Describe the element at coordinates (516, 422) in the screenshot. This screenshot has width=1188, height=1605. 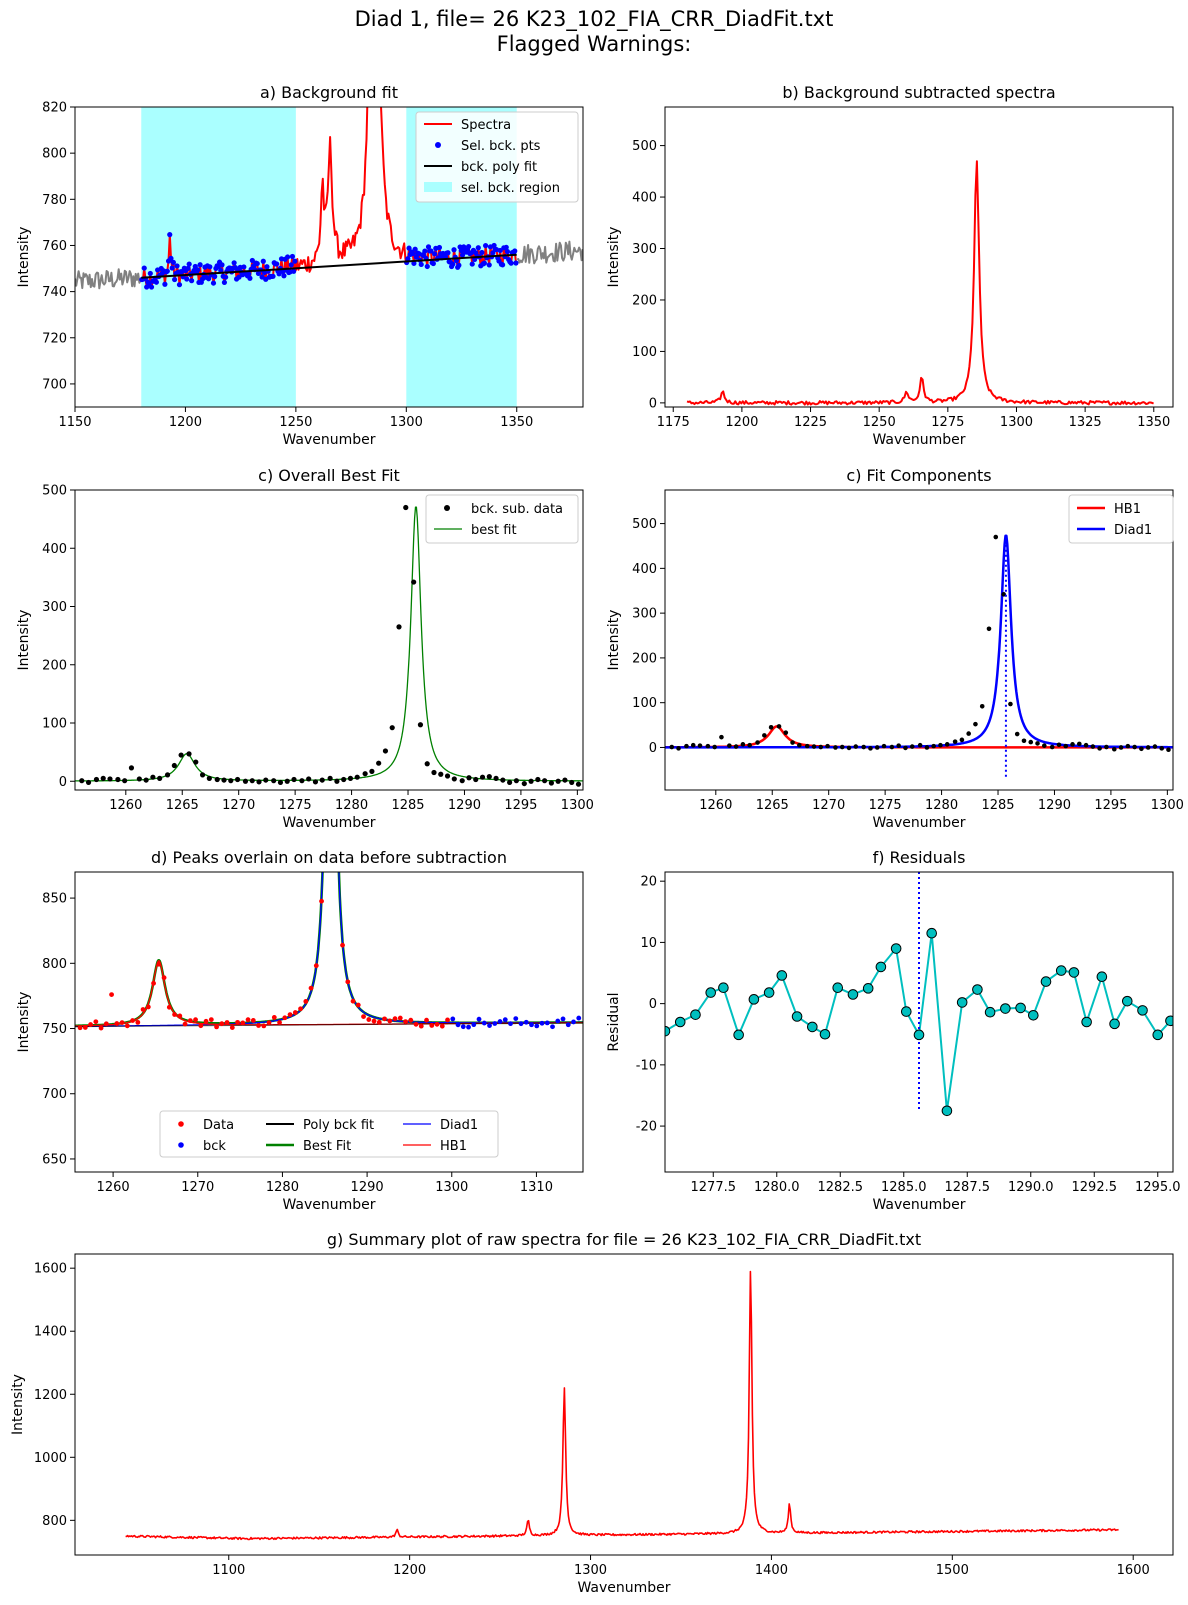
I see `x-tick-label: 1350` at that location.